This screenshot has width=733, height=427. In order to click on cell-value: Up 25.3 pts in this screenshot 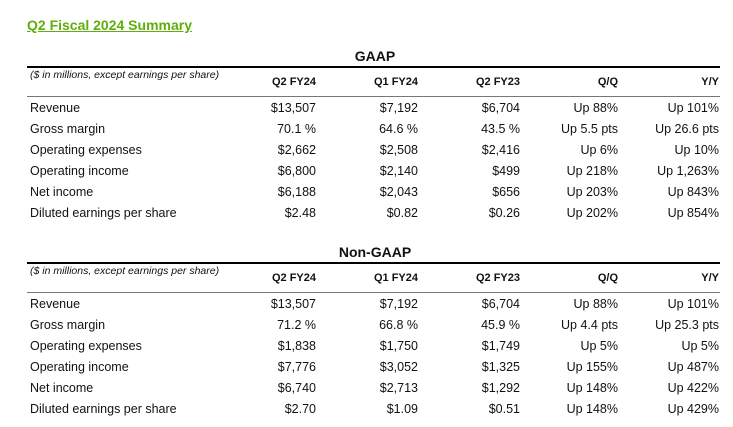, I will do `click(687, 325)`.